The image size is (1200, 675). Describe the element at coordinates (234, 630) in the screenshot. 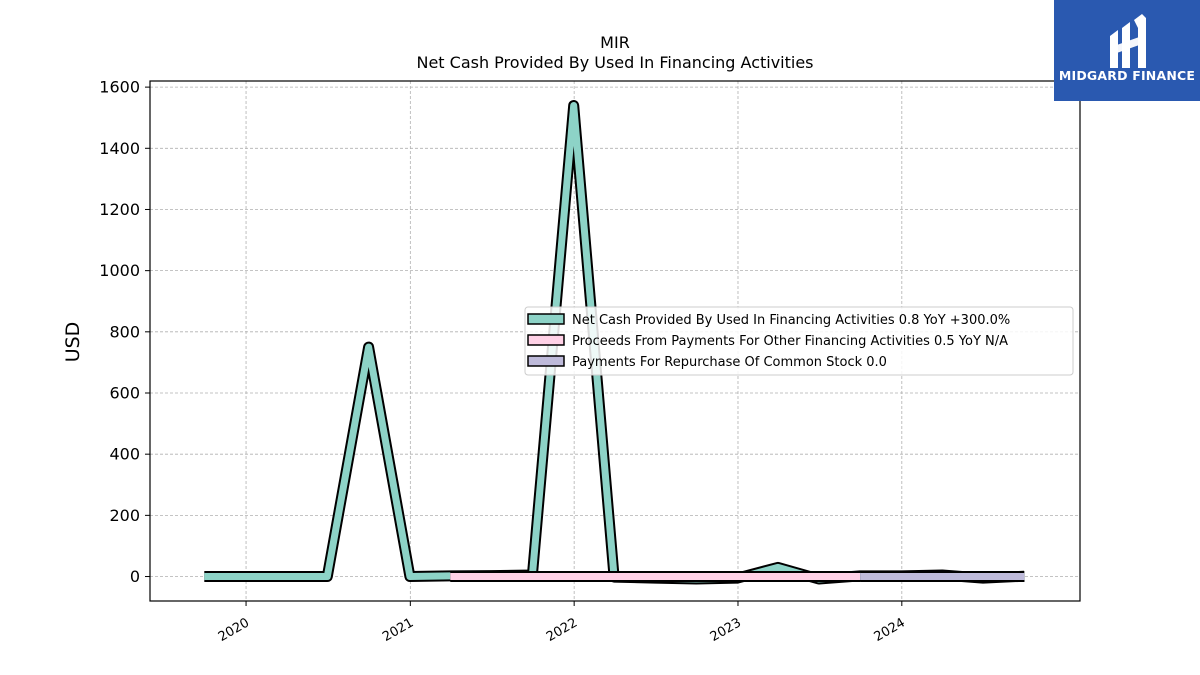

I see `x-tick-label: 2020` at that location.